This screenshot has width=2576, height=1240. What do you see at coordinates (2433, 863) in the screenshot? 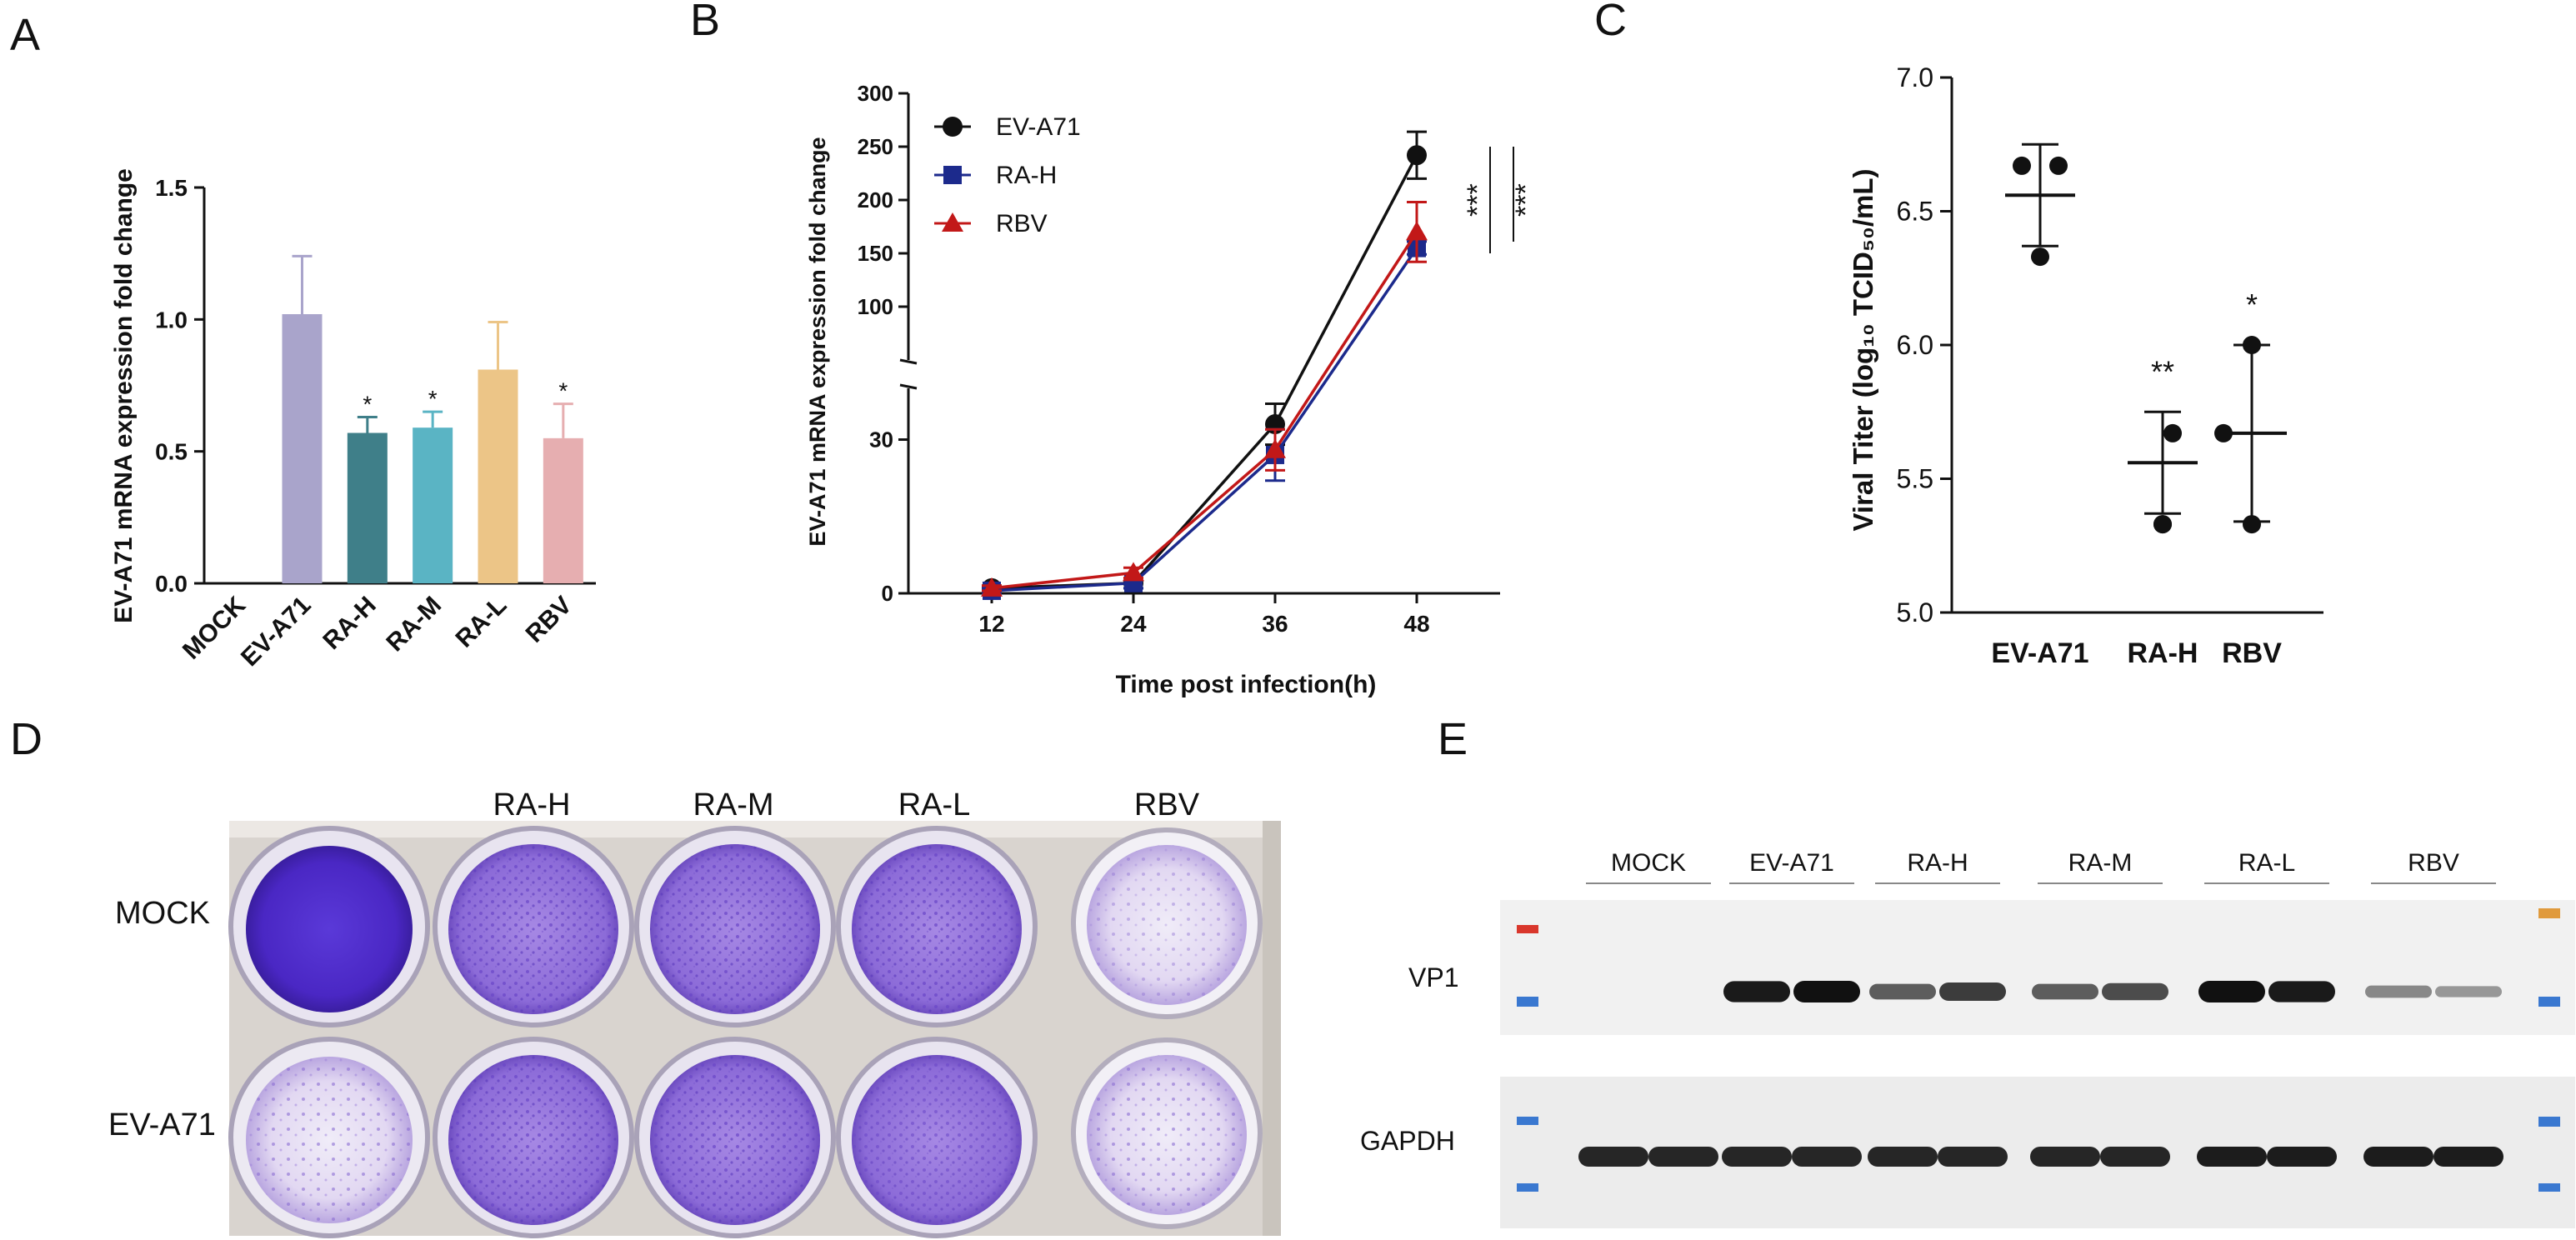
I see `blot-lane-label: RBV` at bounding box center [2433, 863].